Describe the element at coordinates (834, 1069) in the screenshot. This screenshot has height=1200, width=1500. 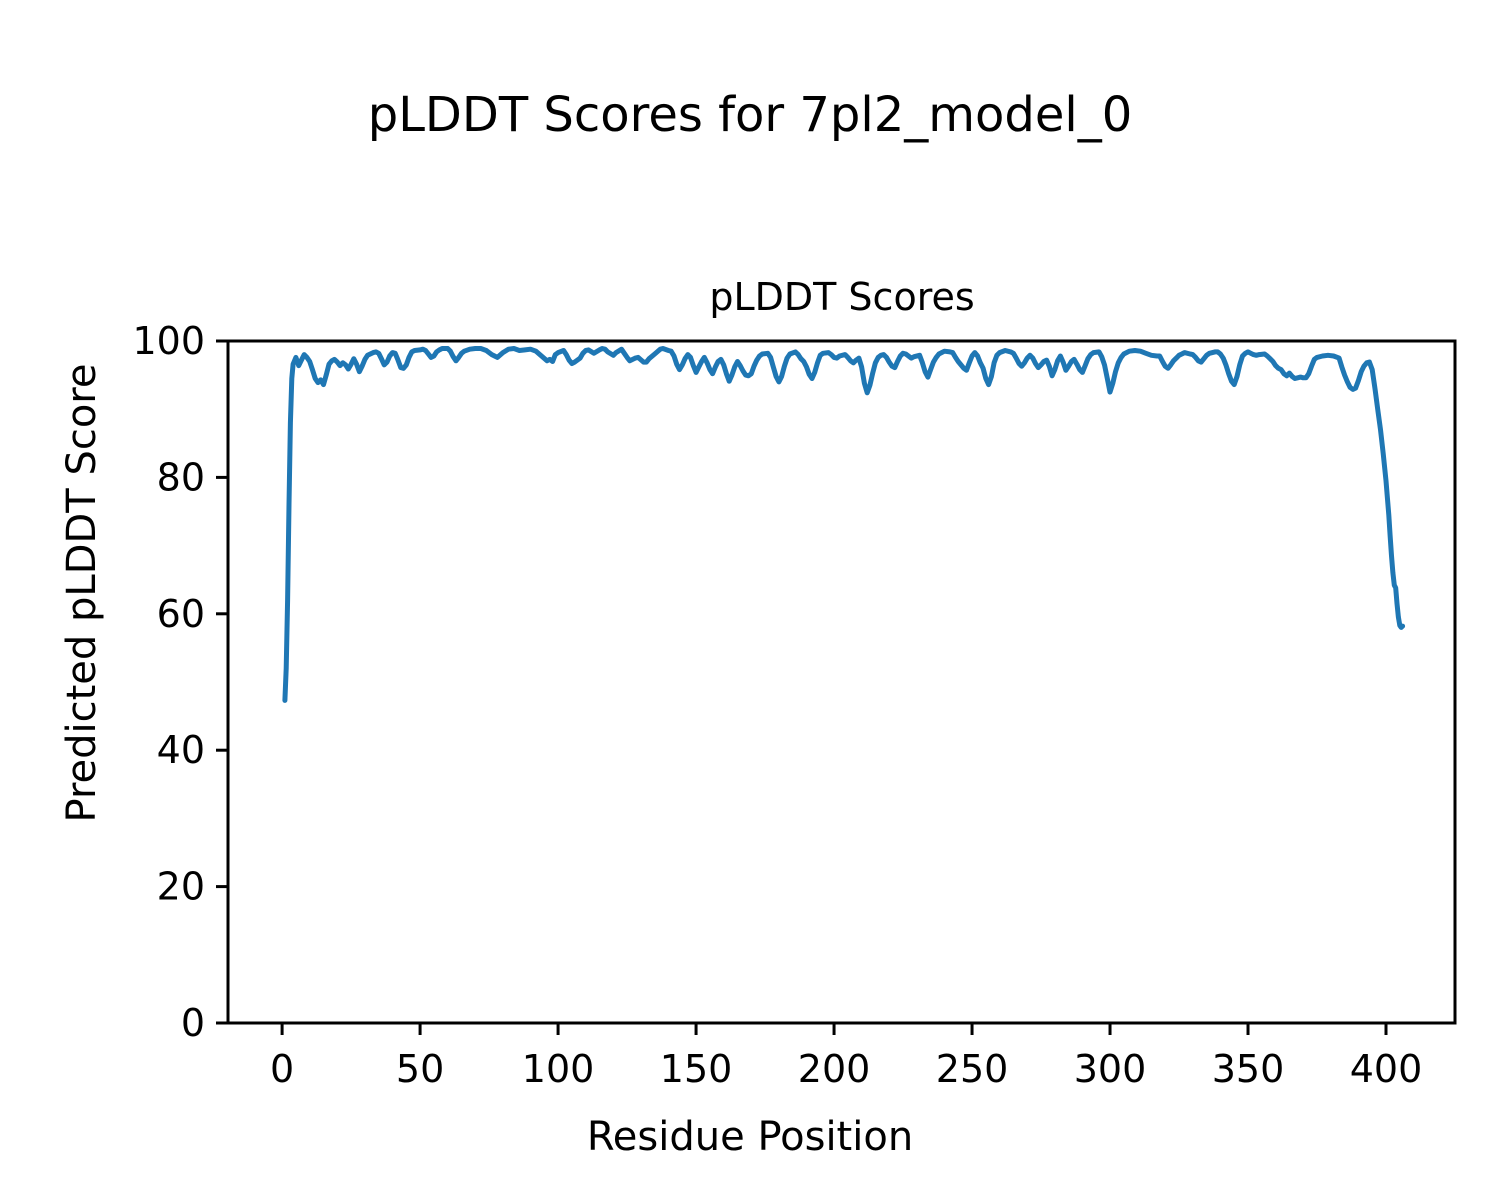
I see `x-tick-label: 200` at that location.